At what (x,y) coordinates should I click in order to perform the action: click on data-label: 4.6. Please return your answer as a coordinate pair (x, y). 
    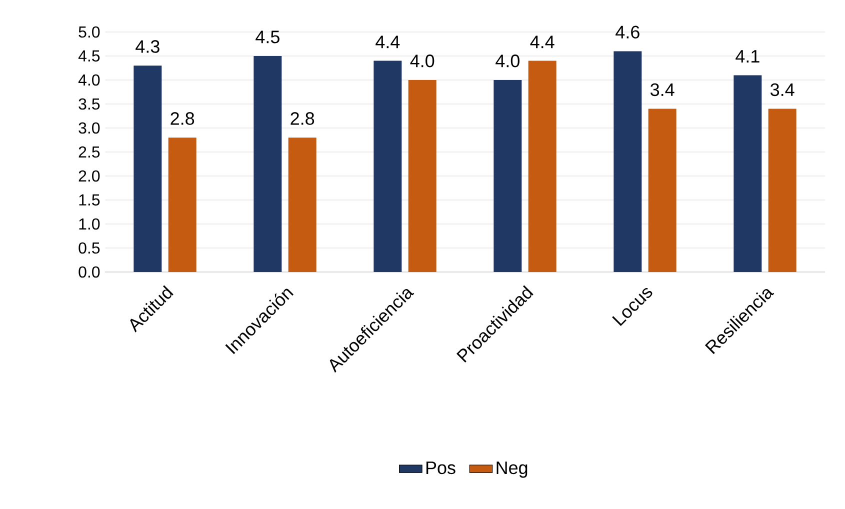
    Looking at the image, I should click on (628, 32).